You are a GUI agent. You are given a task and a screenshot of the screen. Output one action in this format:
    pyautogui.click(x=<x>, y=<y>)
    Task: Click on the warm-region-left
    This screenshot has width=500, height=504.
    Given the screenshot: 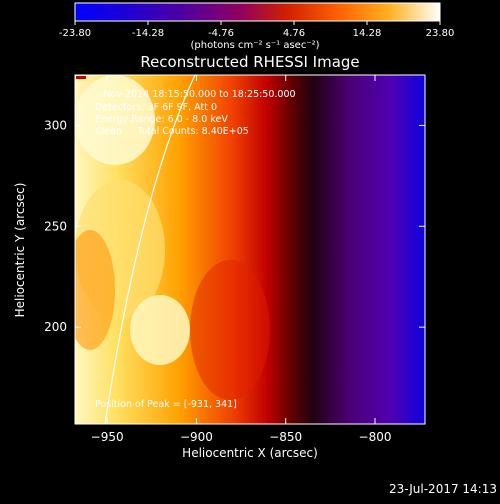 What is the action you would take?
    pyautogui.click(x=95, y=290)
    